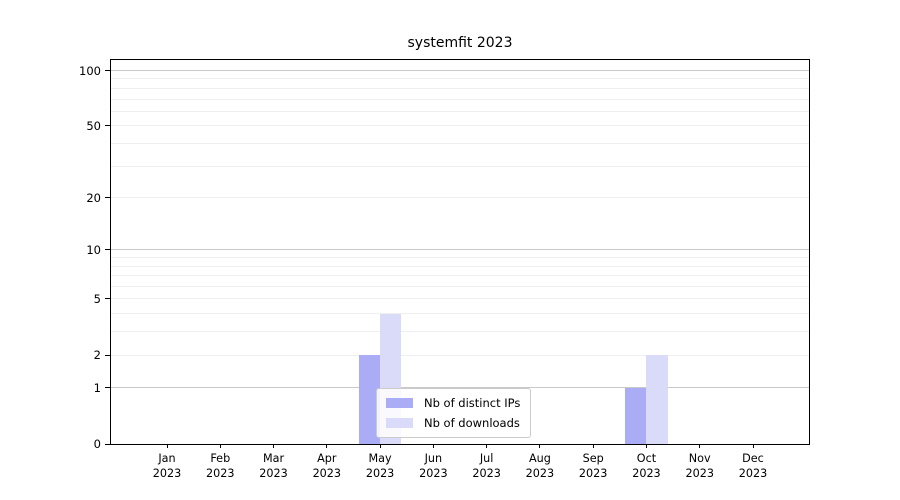  Describe the element at coordinates (646, 466) in the screenshot. I see `x-tick-label: Oct 2023` at that location.